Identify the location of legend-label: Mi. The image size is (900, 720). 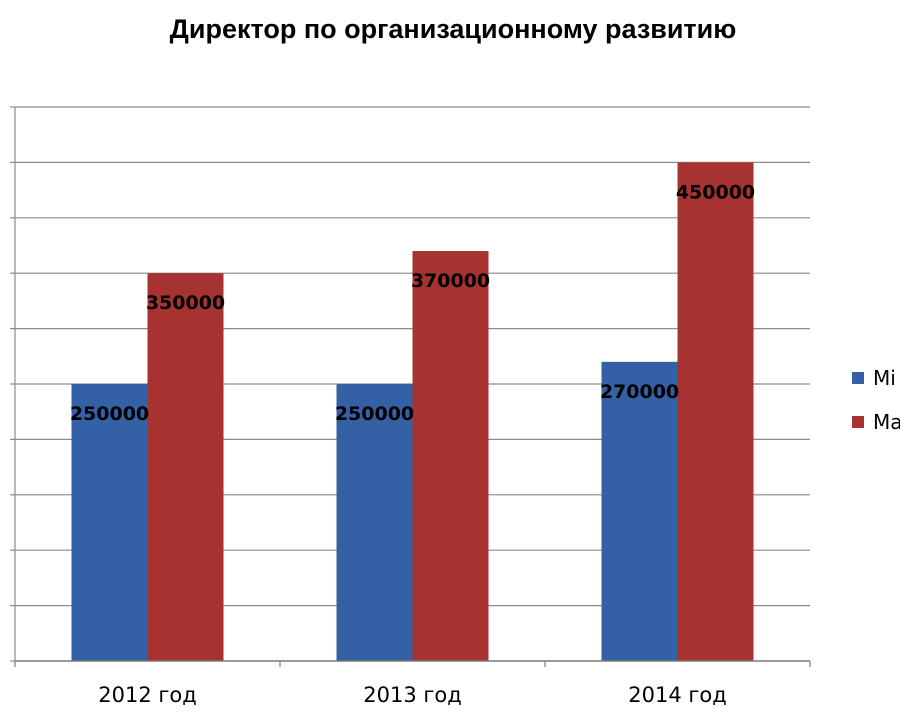
(884, 378).